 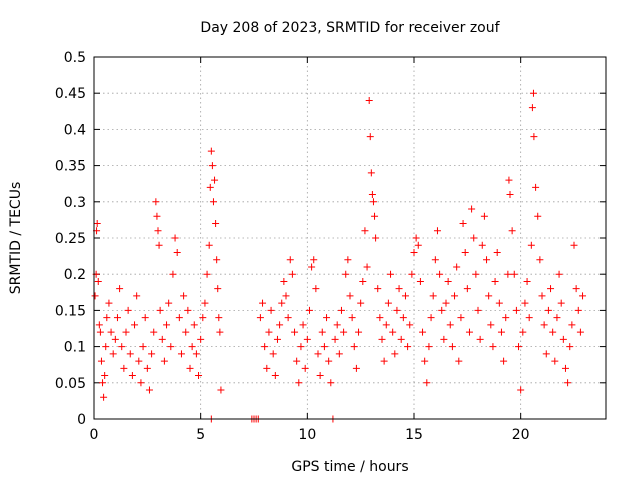 I want to click on y-tick-label: 0.1, so click(x=75, y=348).